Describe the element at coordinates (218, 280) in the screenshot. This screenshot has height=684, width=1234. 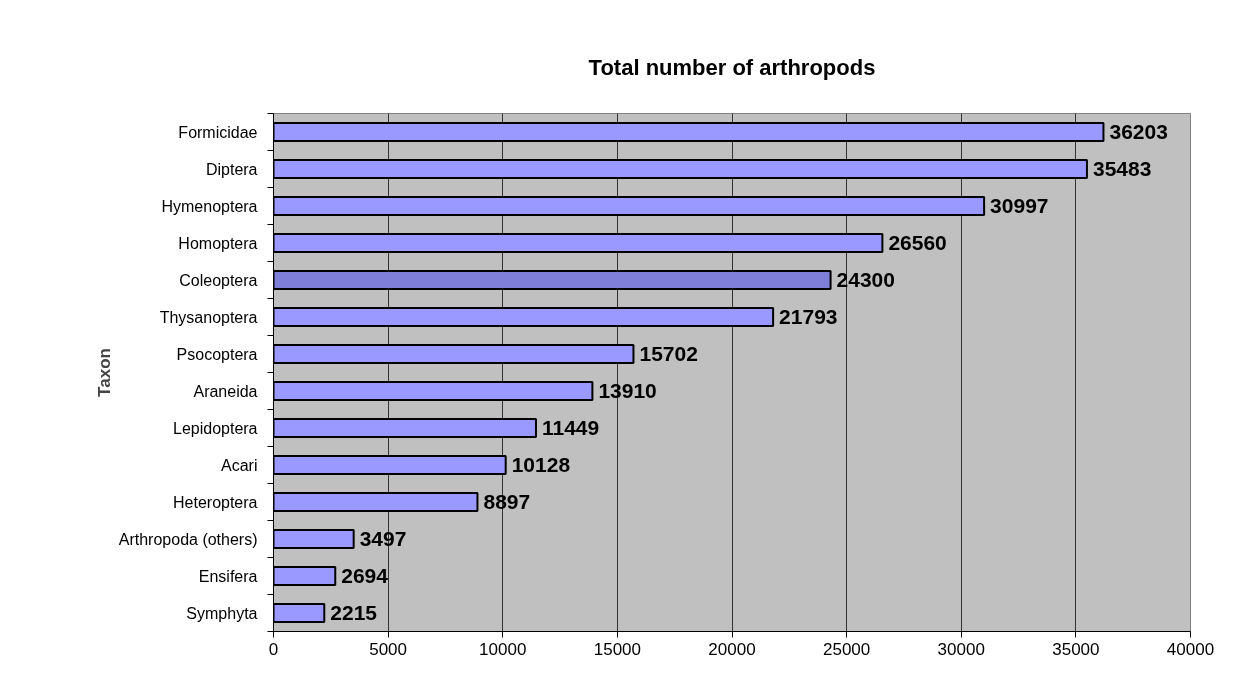
I see `y-tick-label: Coleoptera` at that location.